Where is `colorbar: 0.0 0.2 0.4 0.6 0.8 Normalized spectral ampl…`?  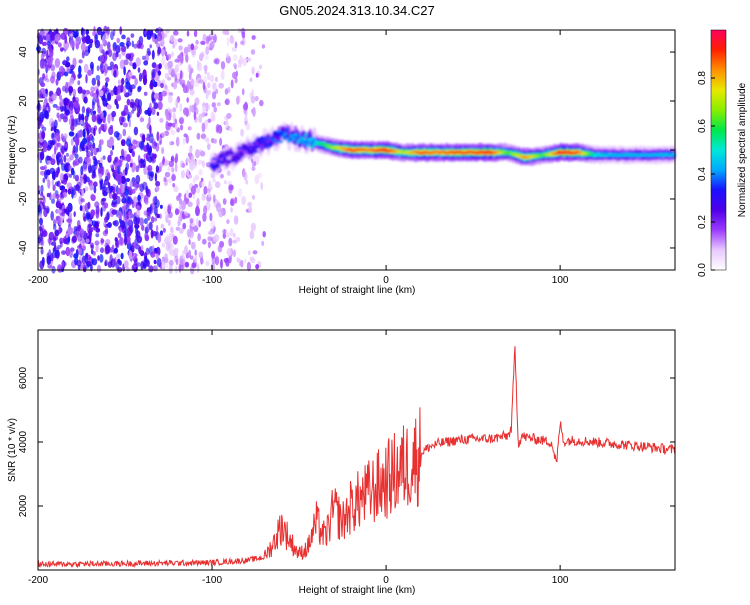
colorbar: 0.0 0.2 0.4 0.6 0.8 Normalized spectral ampl… is located at coordinates (722, 153).